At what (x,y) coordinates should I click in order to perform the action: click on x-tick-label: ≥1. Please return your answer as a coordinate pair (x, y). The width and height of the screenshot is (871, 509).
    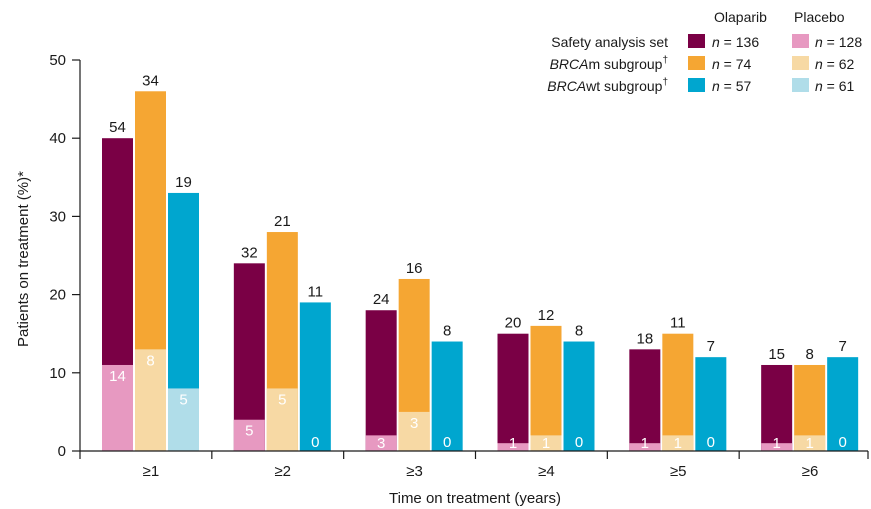
    Looking at the image, I should click on (151, 471).